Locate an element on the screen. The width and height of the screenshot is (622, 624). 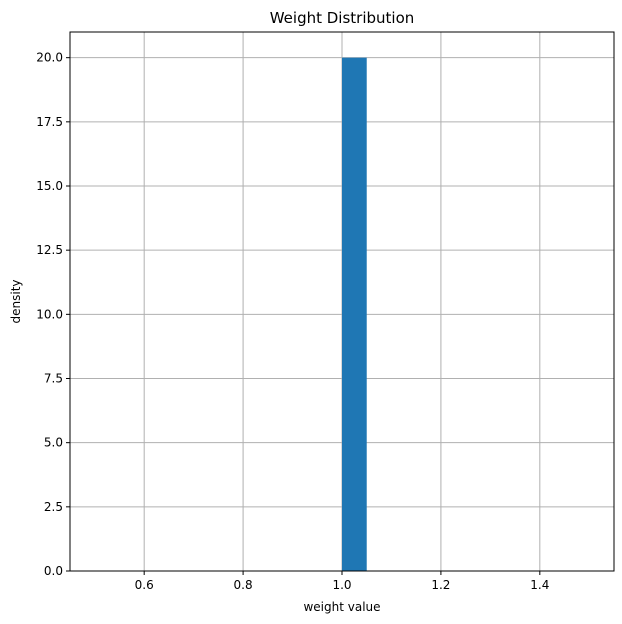
y-tick-label: 5.0 is located at coordinates (53, 443).